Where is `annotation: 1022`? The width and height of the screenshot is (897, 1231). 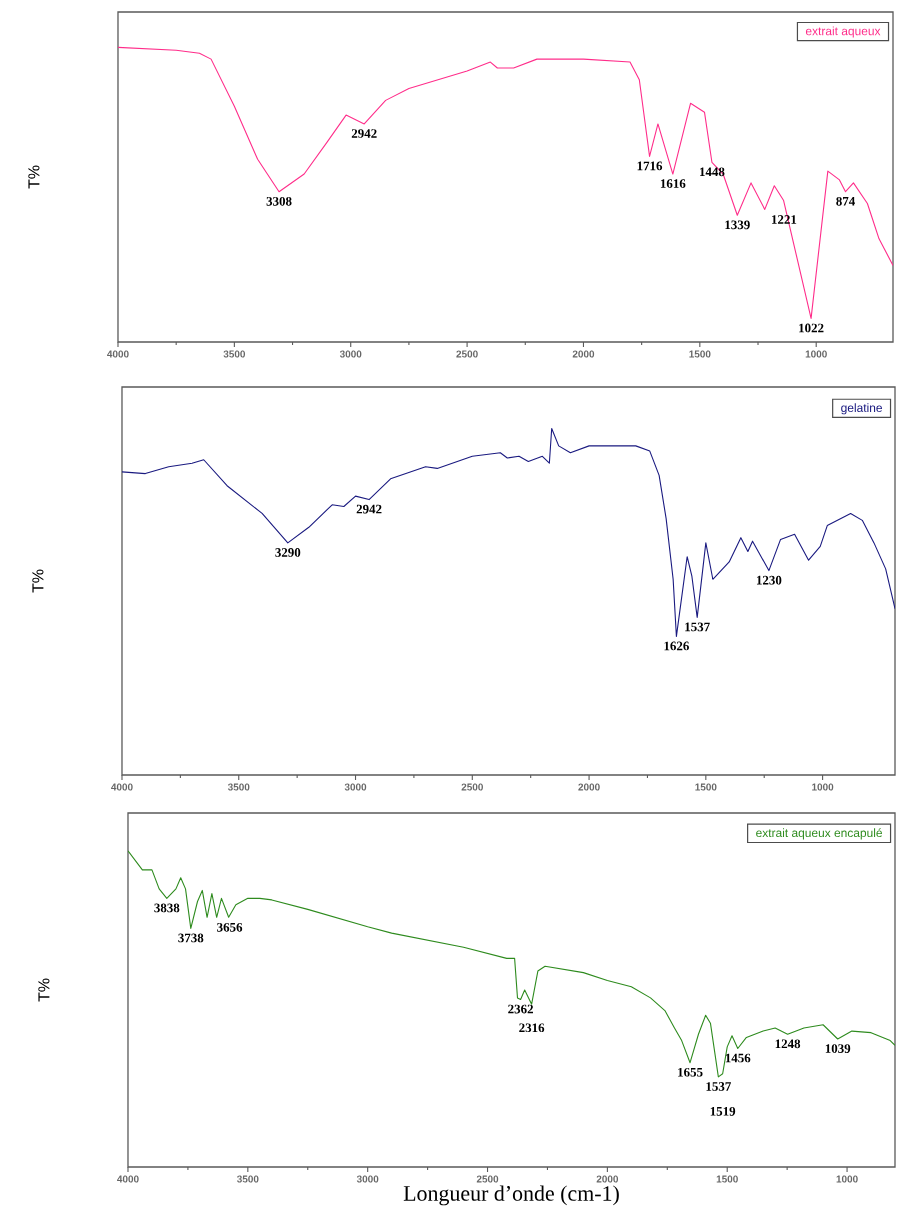
annotation: 1022 is located at coordinates (811, 328).